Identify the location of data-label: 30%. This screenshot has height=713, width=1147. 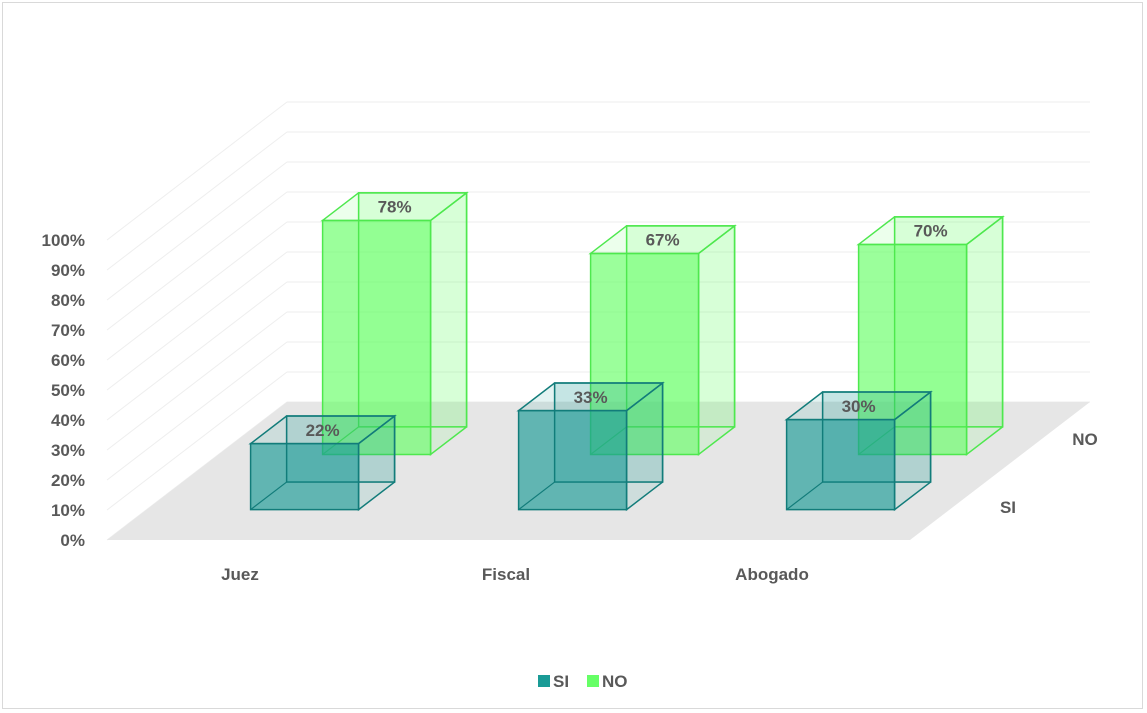
(859, 406).